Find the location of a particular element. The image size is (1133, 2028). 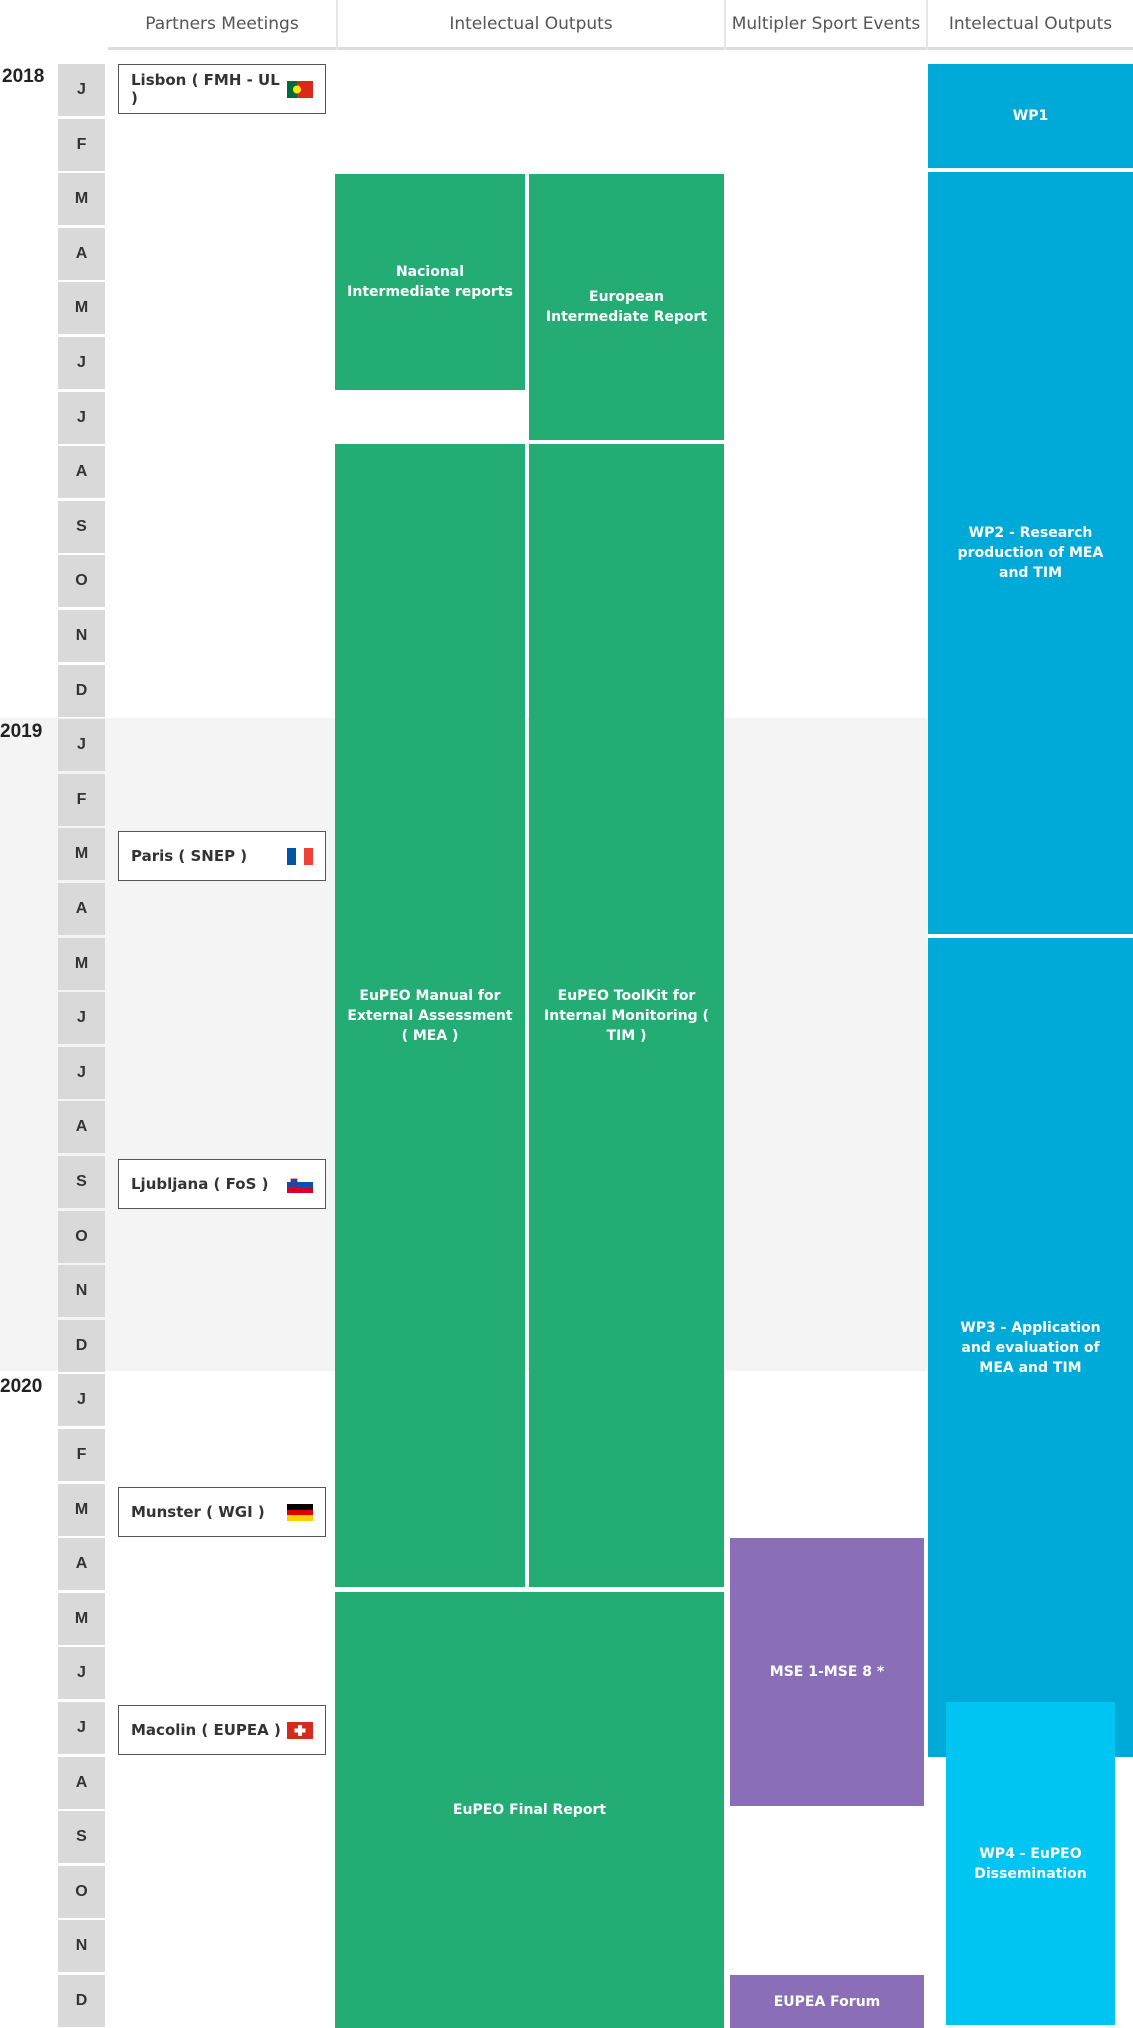

meeting-label: Macolin ( EUPEA ) is located at coordinates (206, 1730).